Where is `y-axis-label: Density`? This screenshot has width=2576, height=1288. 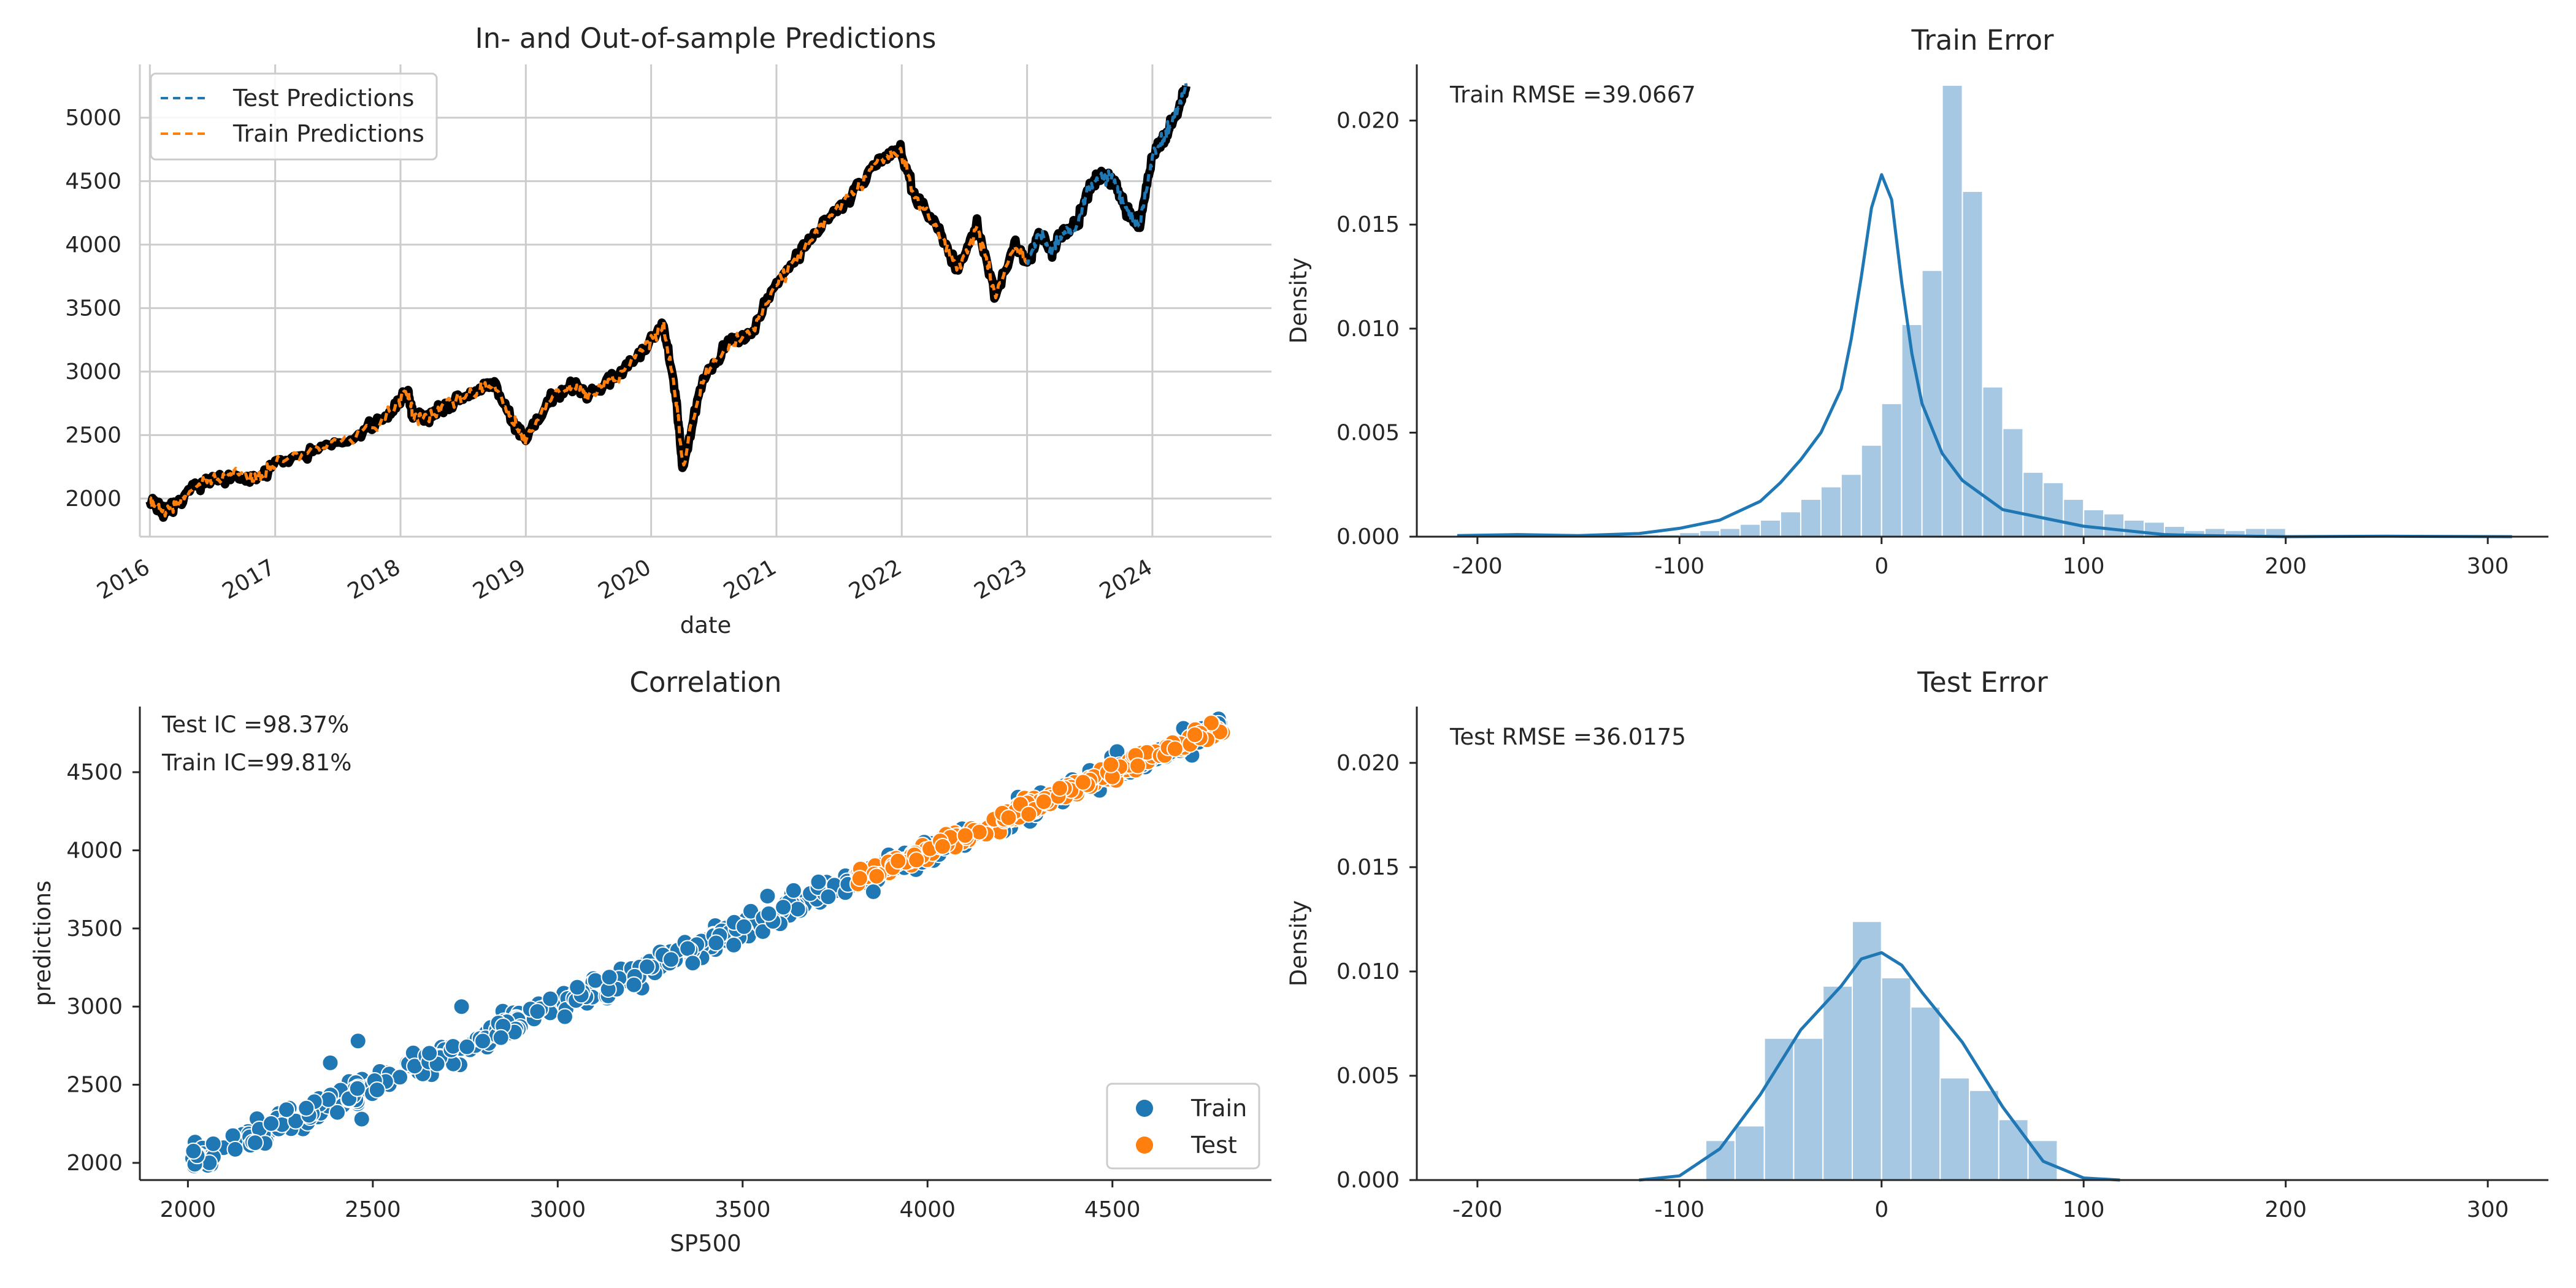 y-axis-label: Density is located at coordinates (1299, 943).